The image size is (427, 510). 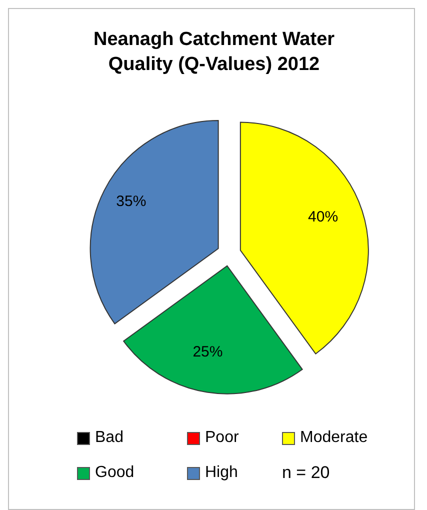 I want to click on chart-title: Neanagh Catchment Water Quality (Q-Values) 2012, so click(x=214, y=52).